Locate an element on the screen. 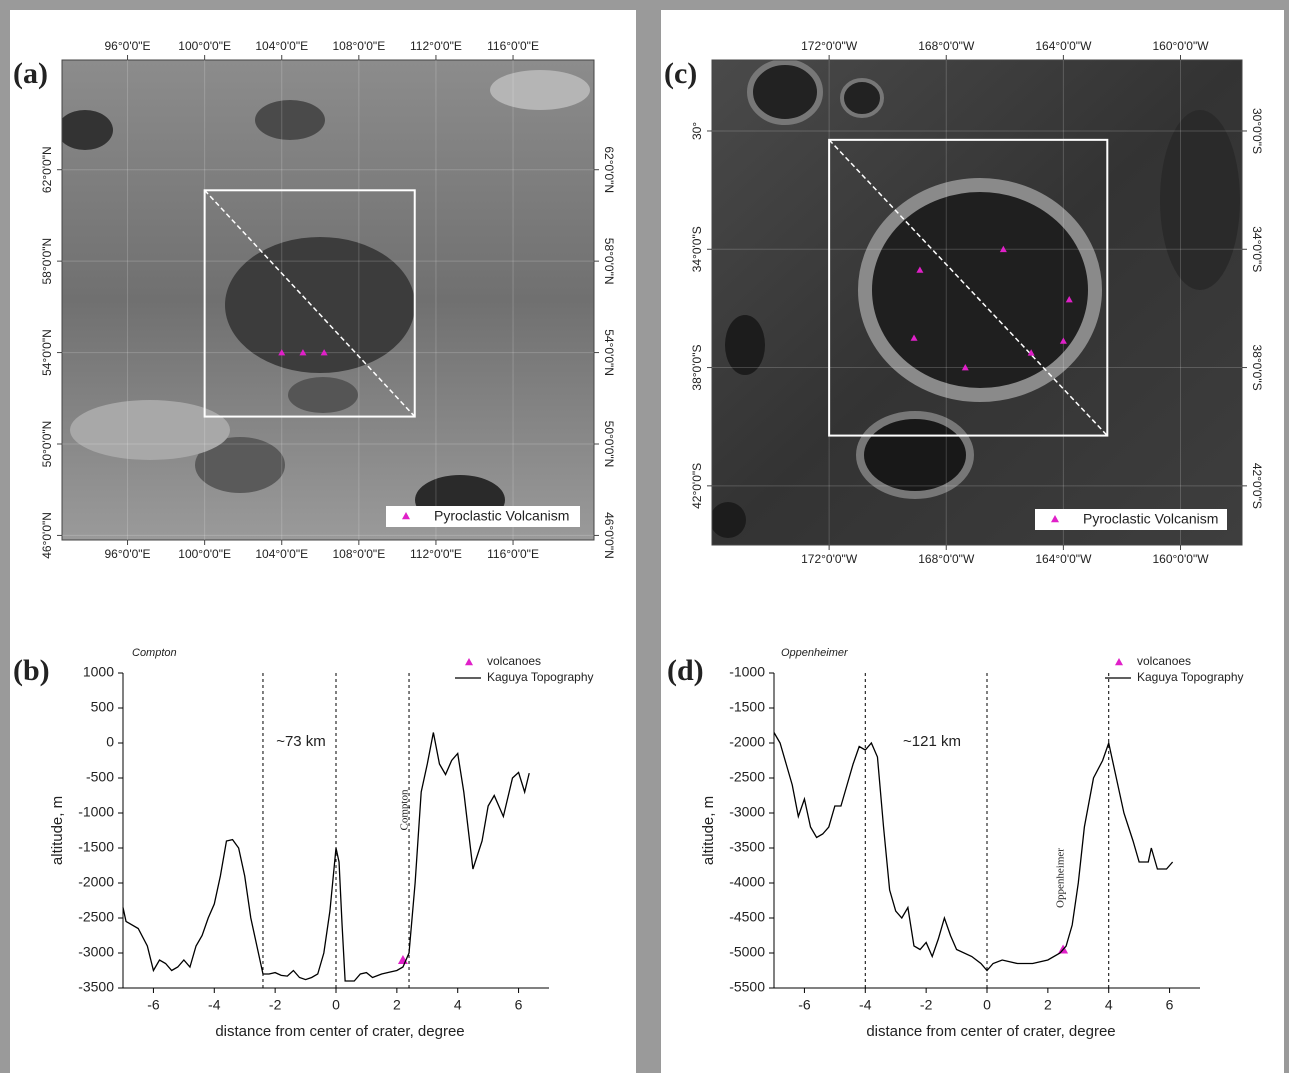 The height and width of the screenshot is (1073, 1289). y-tick-label: 38°0'0"S is located at coordinates (697, 368).